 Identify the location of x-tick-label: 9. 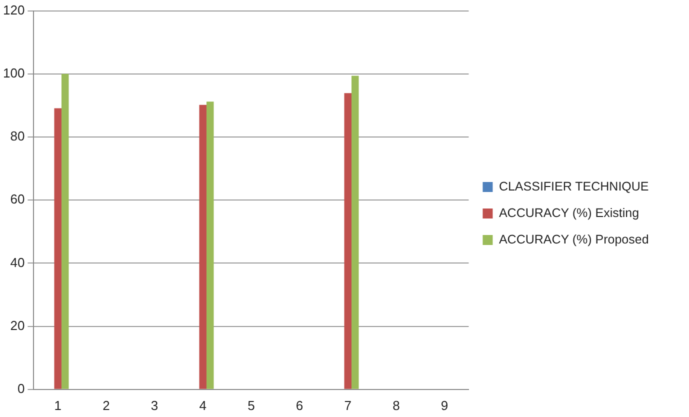
(444, 405).